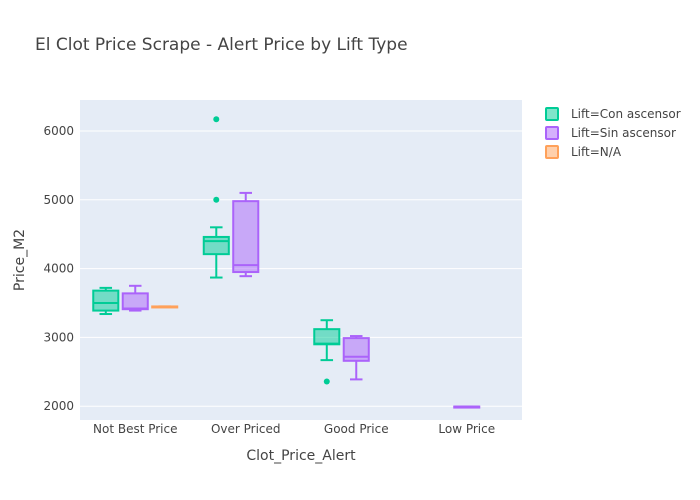 The width and height of the screenshot is (700, 500). I want to click on x-axis-title: Clot_Price_Alert, so click(301, 456).